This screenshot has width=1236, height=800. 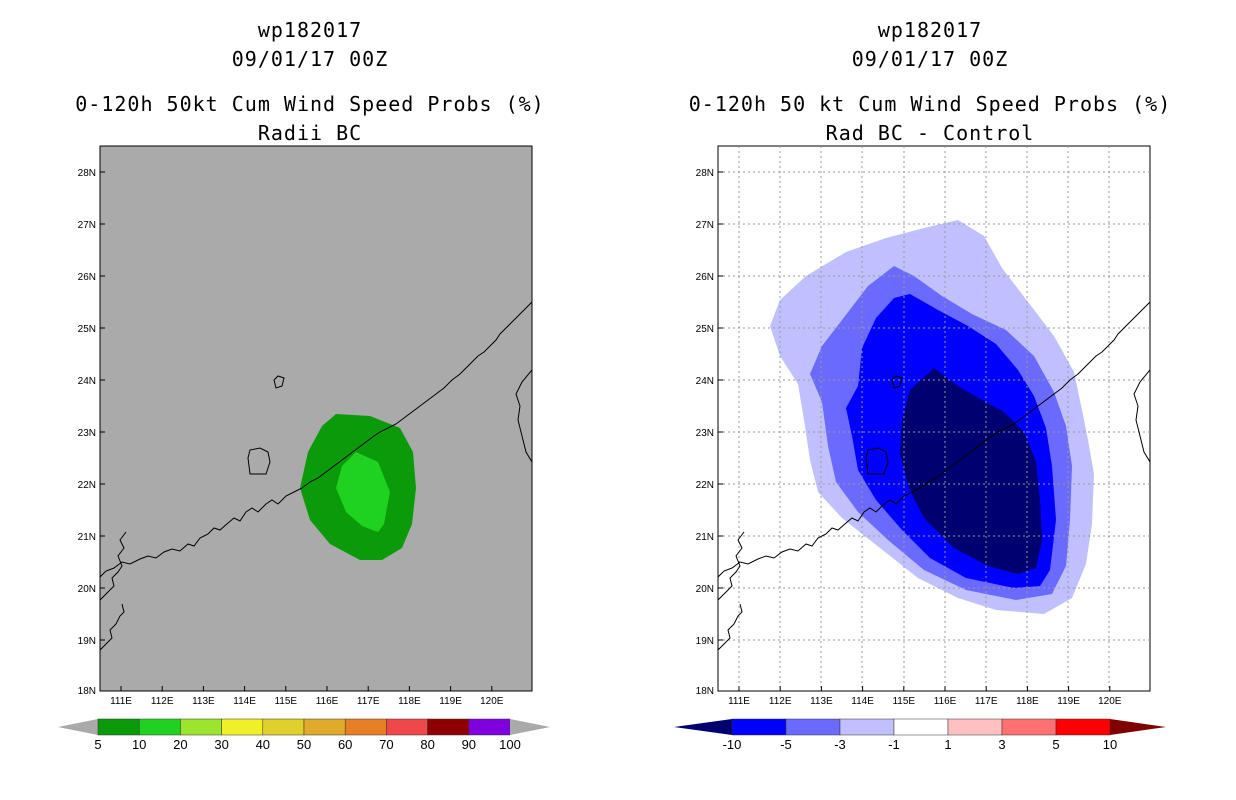 What do you see at coordinates (221, 744) in the screenshot?
I see `colorbar-label: 30` at bounding box center [221, 744].